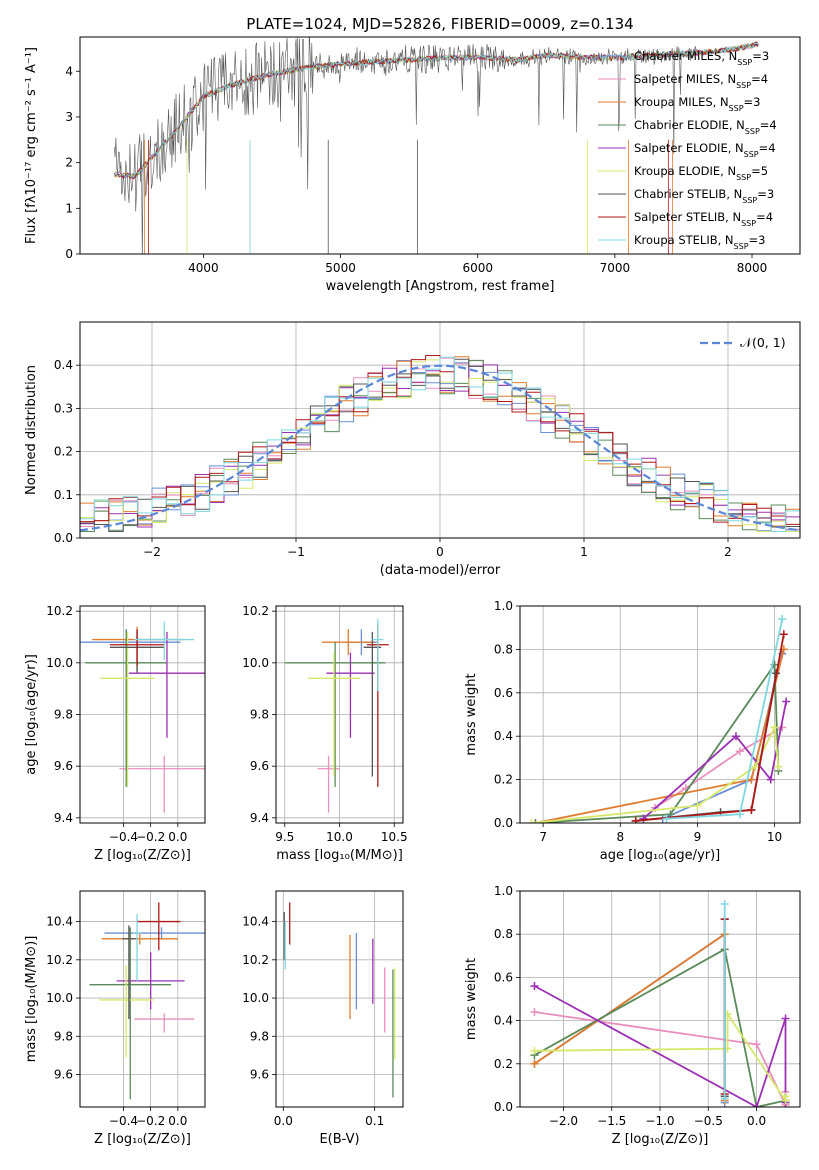  What do you see at coordinates (63, 495) in the screenshot?
I see `y-tick-label: 0.1` at bounding box center [63, 495].